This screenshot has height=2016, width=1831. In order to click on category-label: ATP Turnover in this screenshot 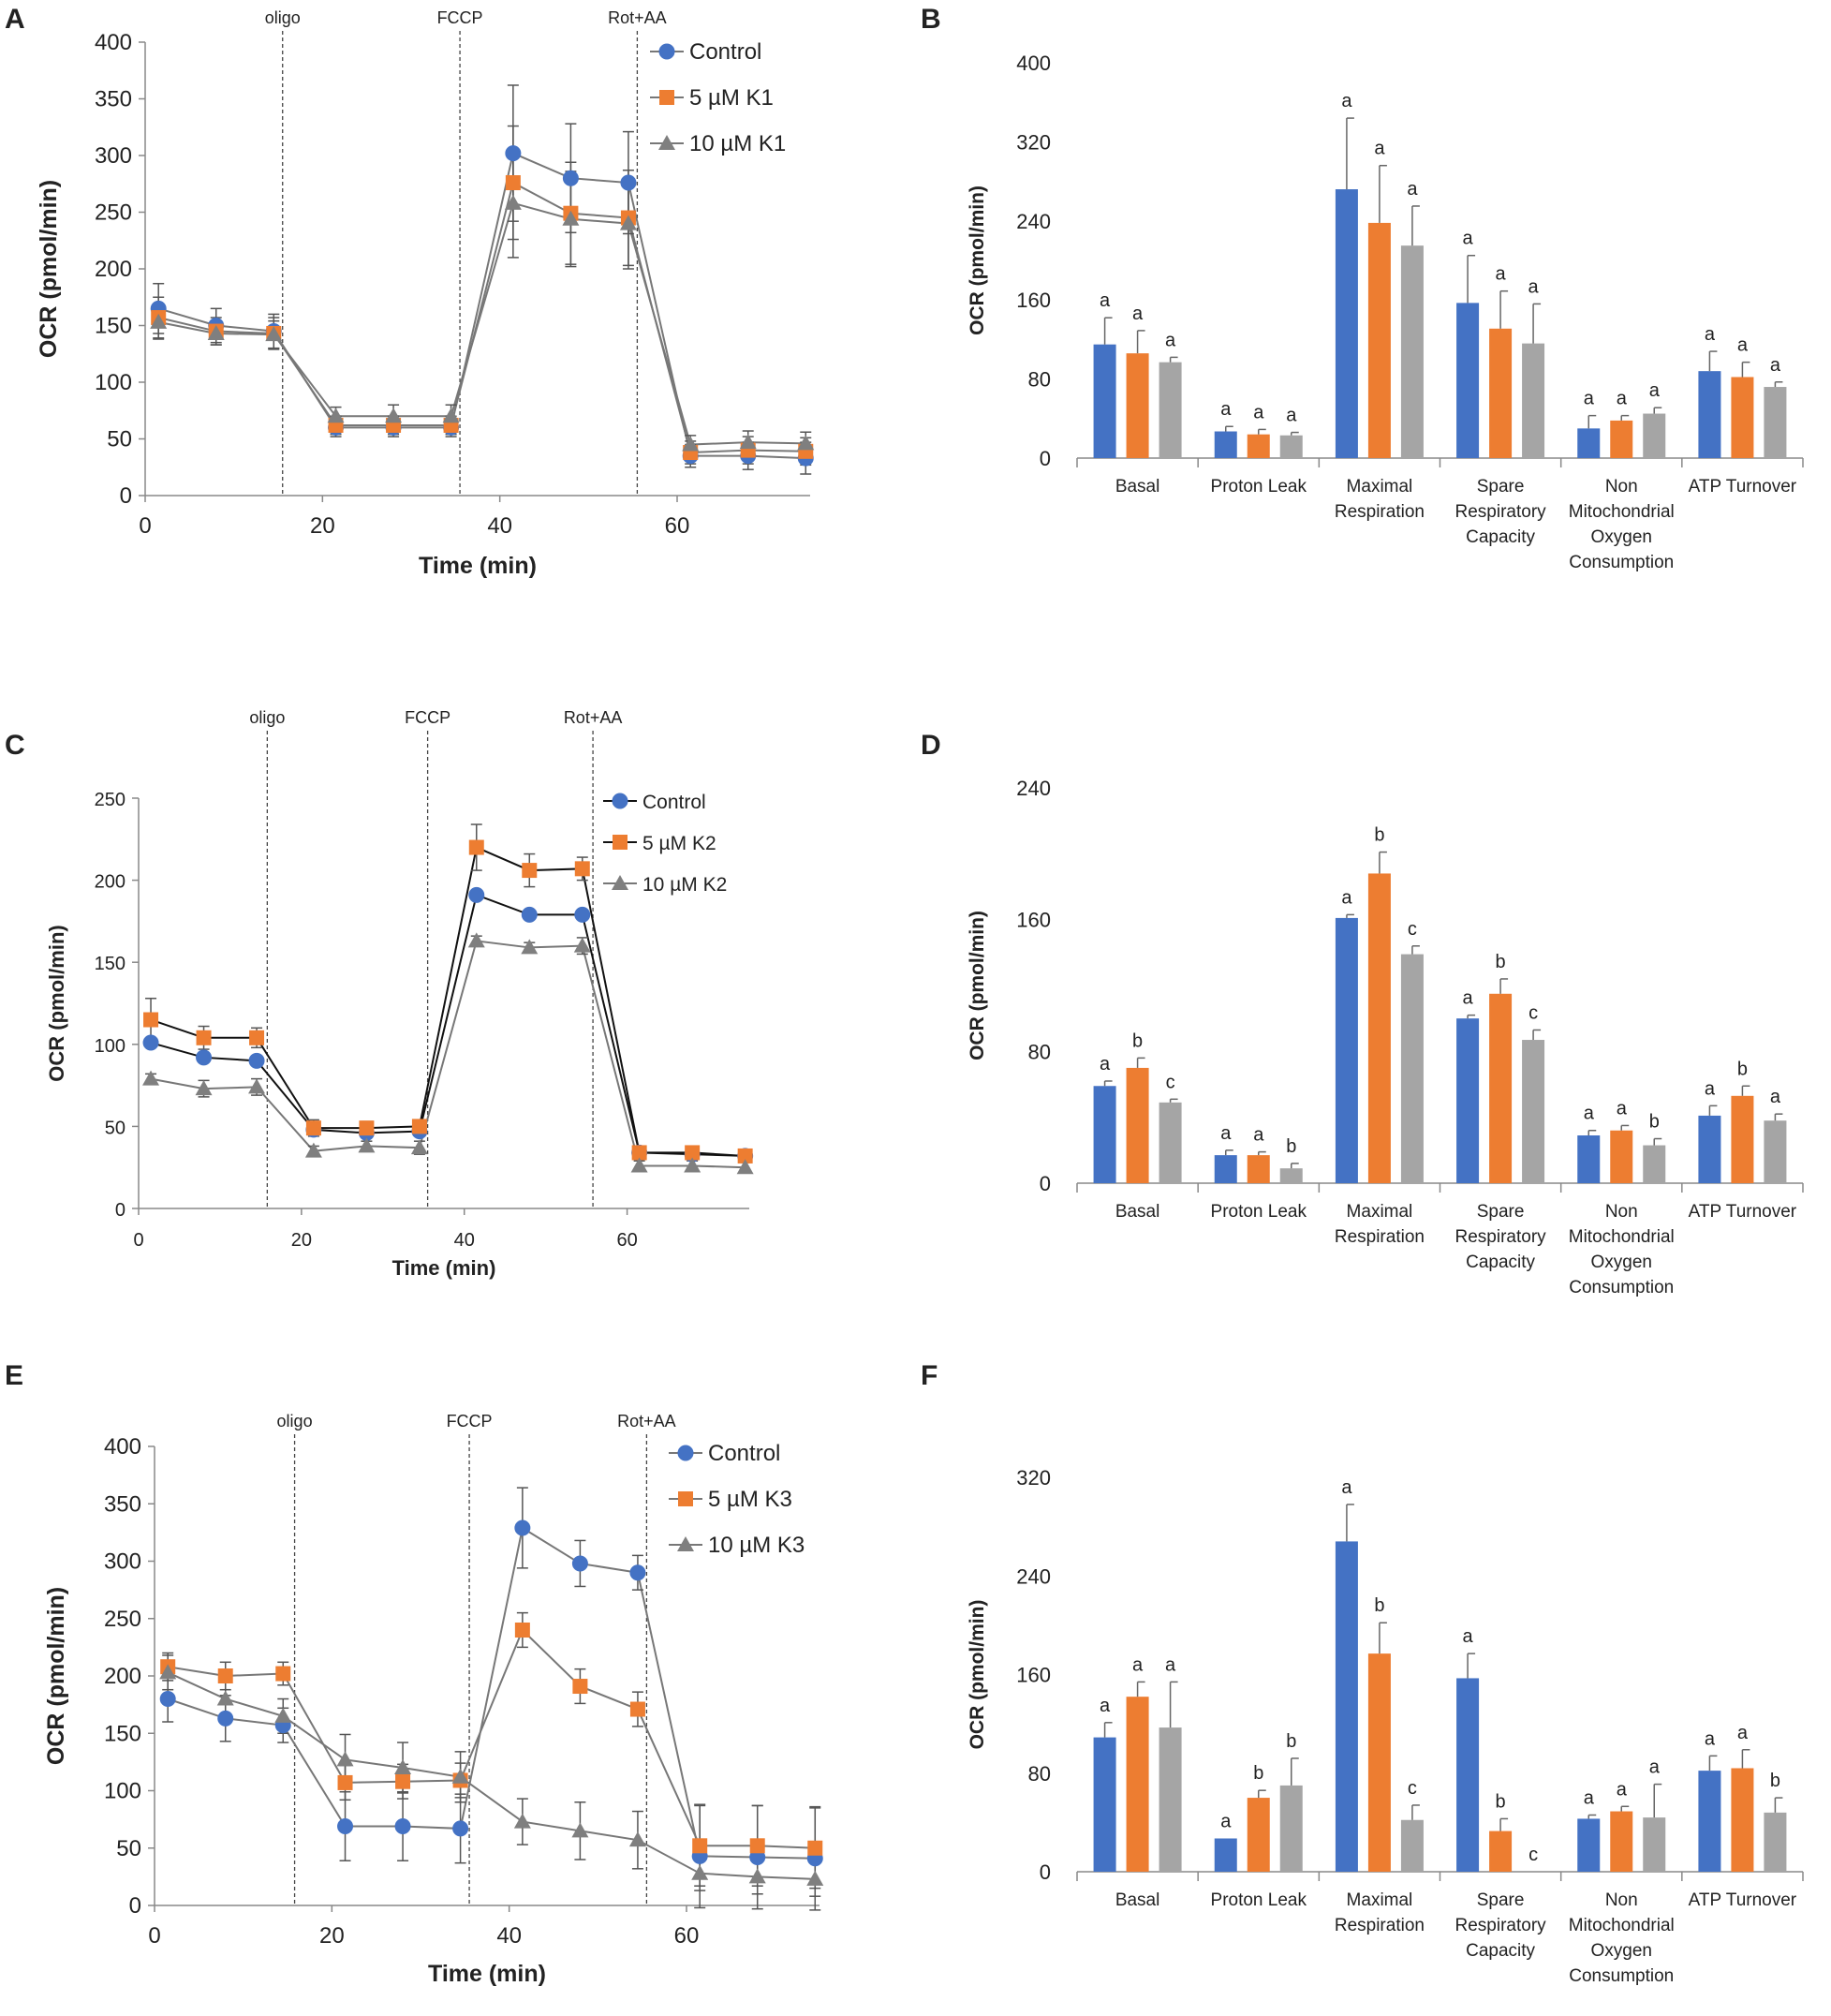, I will do `click(1743, 1212)`.